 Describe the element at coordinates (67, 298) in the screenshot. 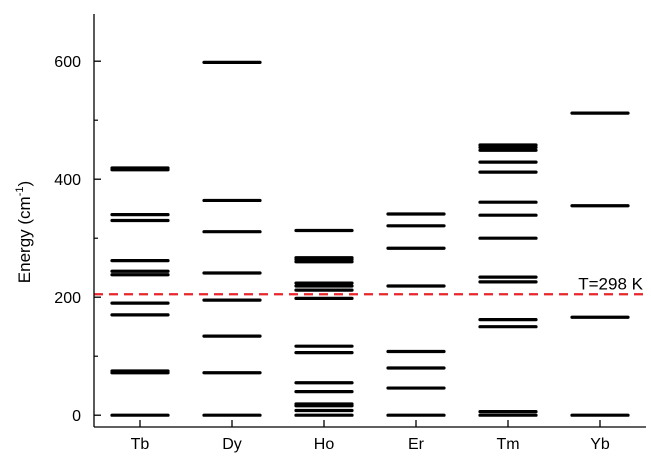

I see `y-tick-label: 200` at that location.